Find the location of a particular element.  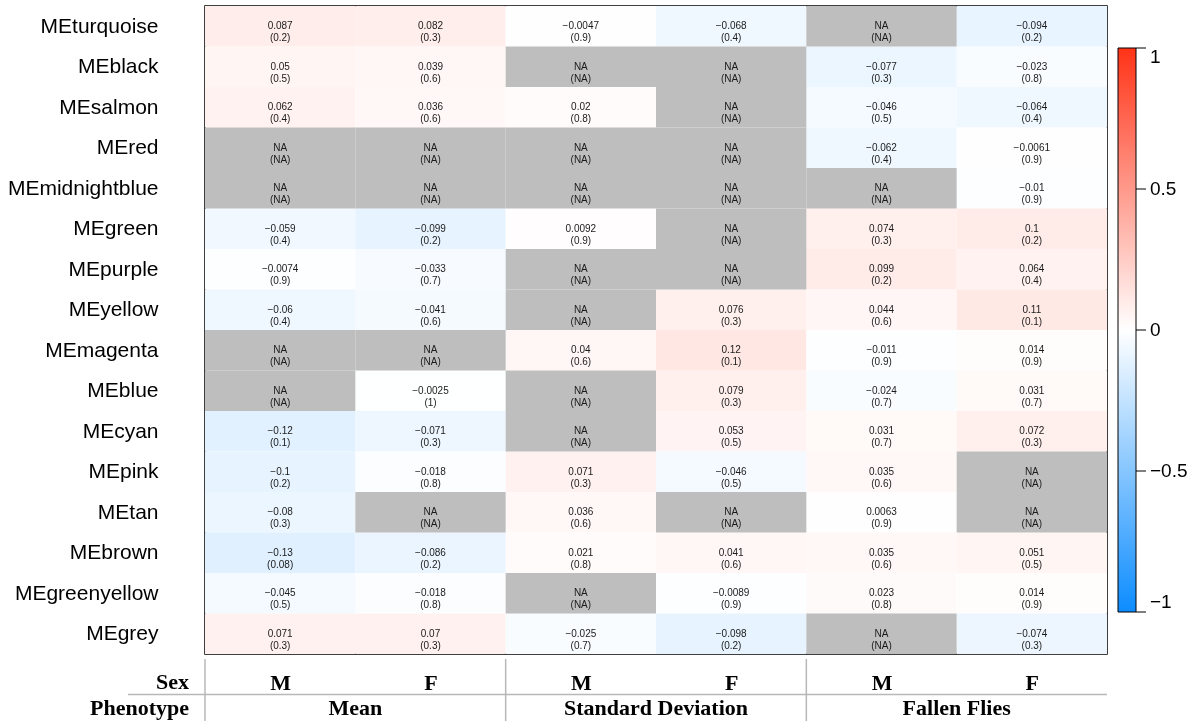

data-label: 0.079 (0.3) is located at coordinates (731, 396).